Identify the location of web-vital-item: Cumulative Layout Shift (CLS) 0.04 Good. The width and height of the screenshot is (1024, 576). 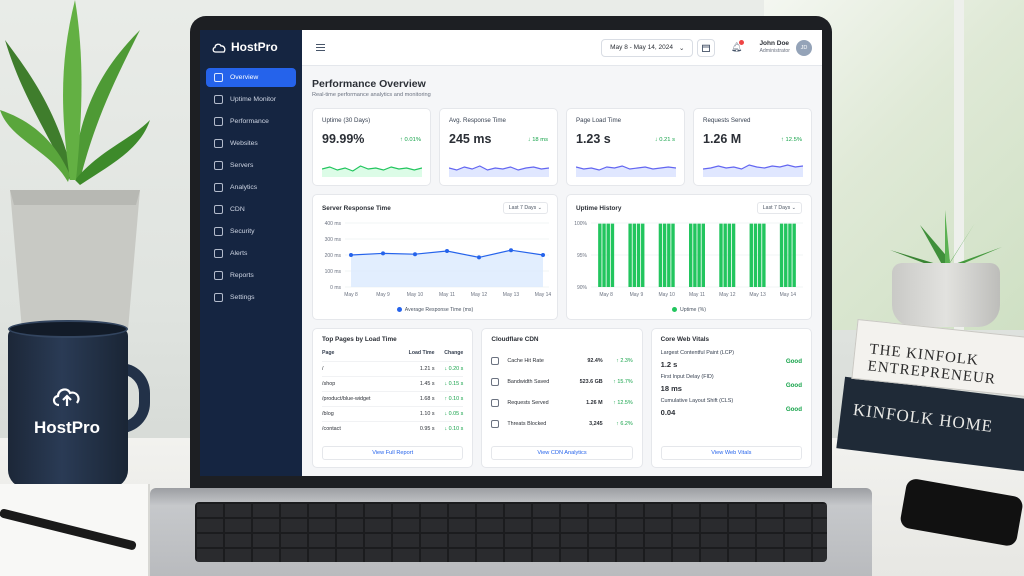
(731, 407).